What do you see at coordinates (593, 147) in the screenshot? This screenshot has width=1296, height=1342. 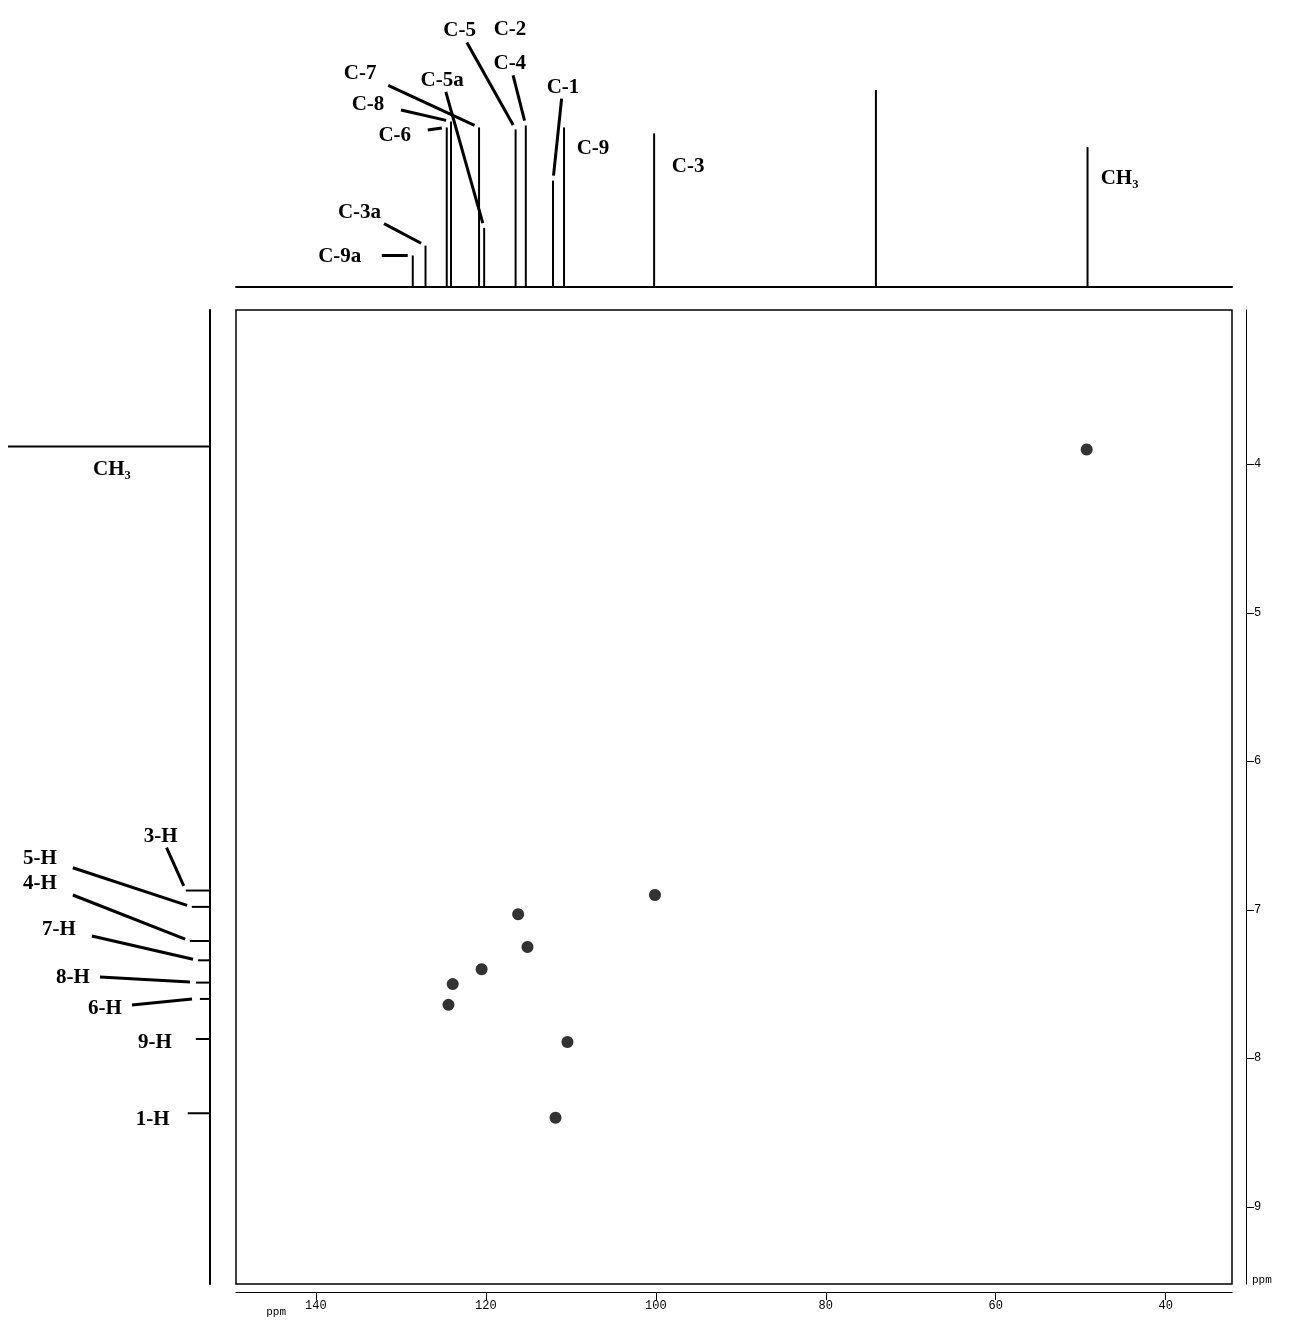 I see `annotation: C-9` at bounding box center [593, 147].